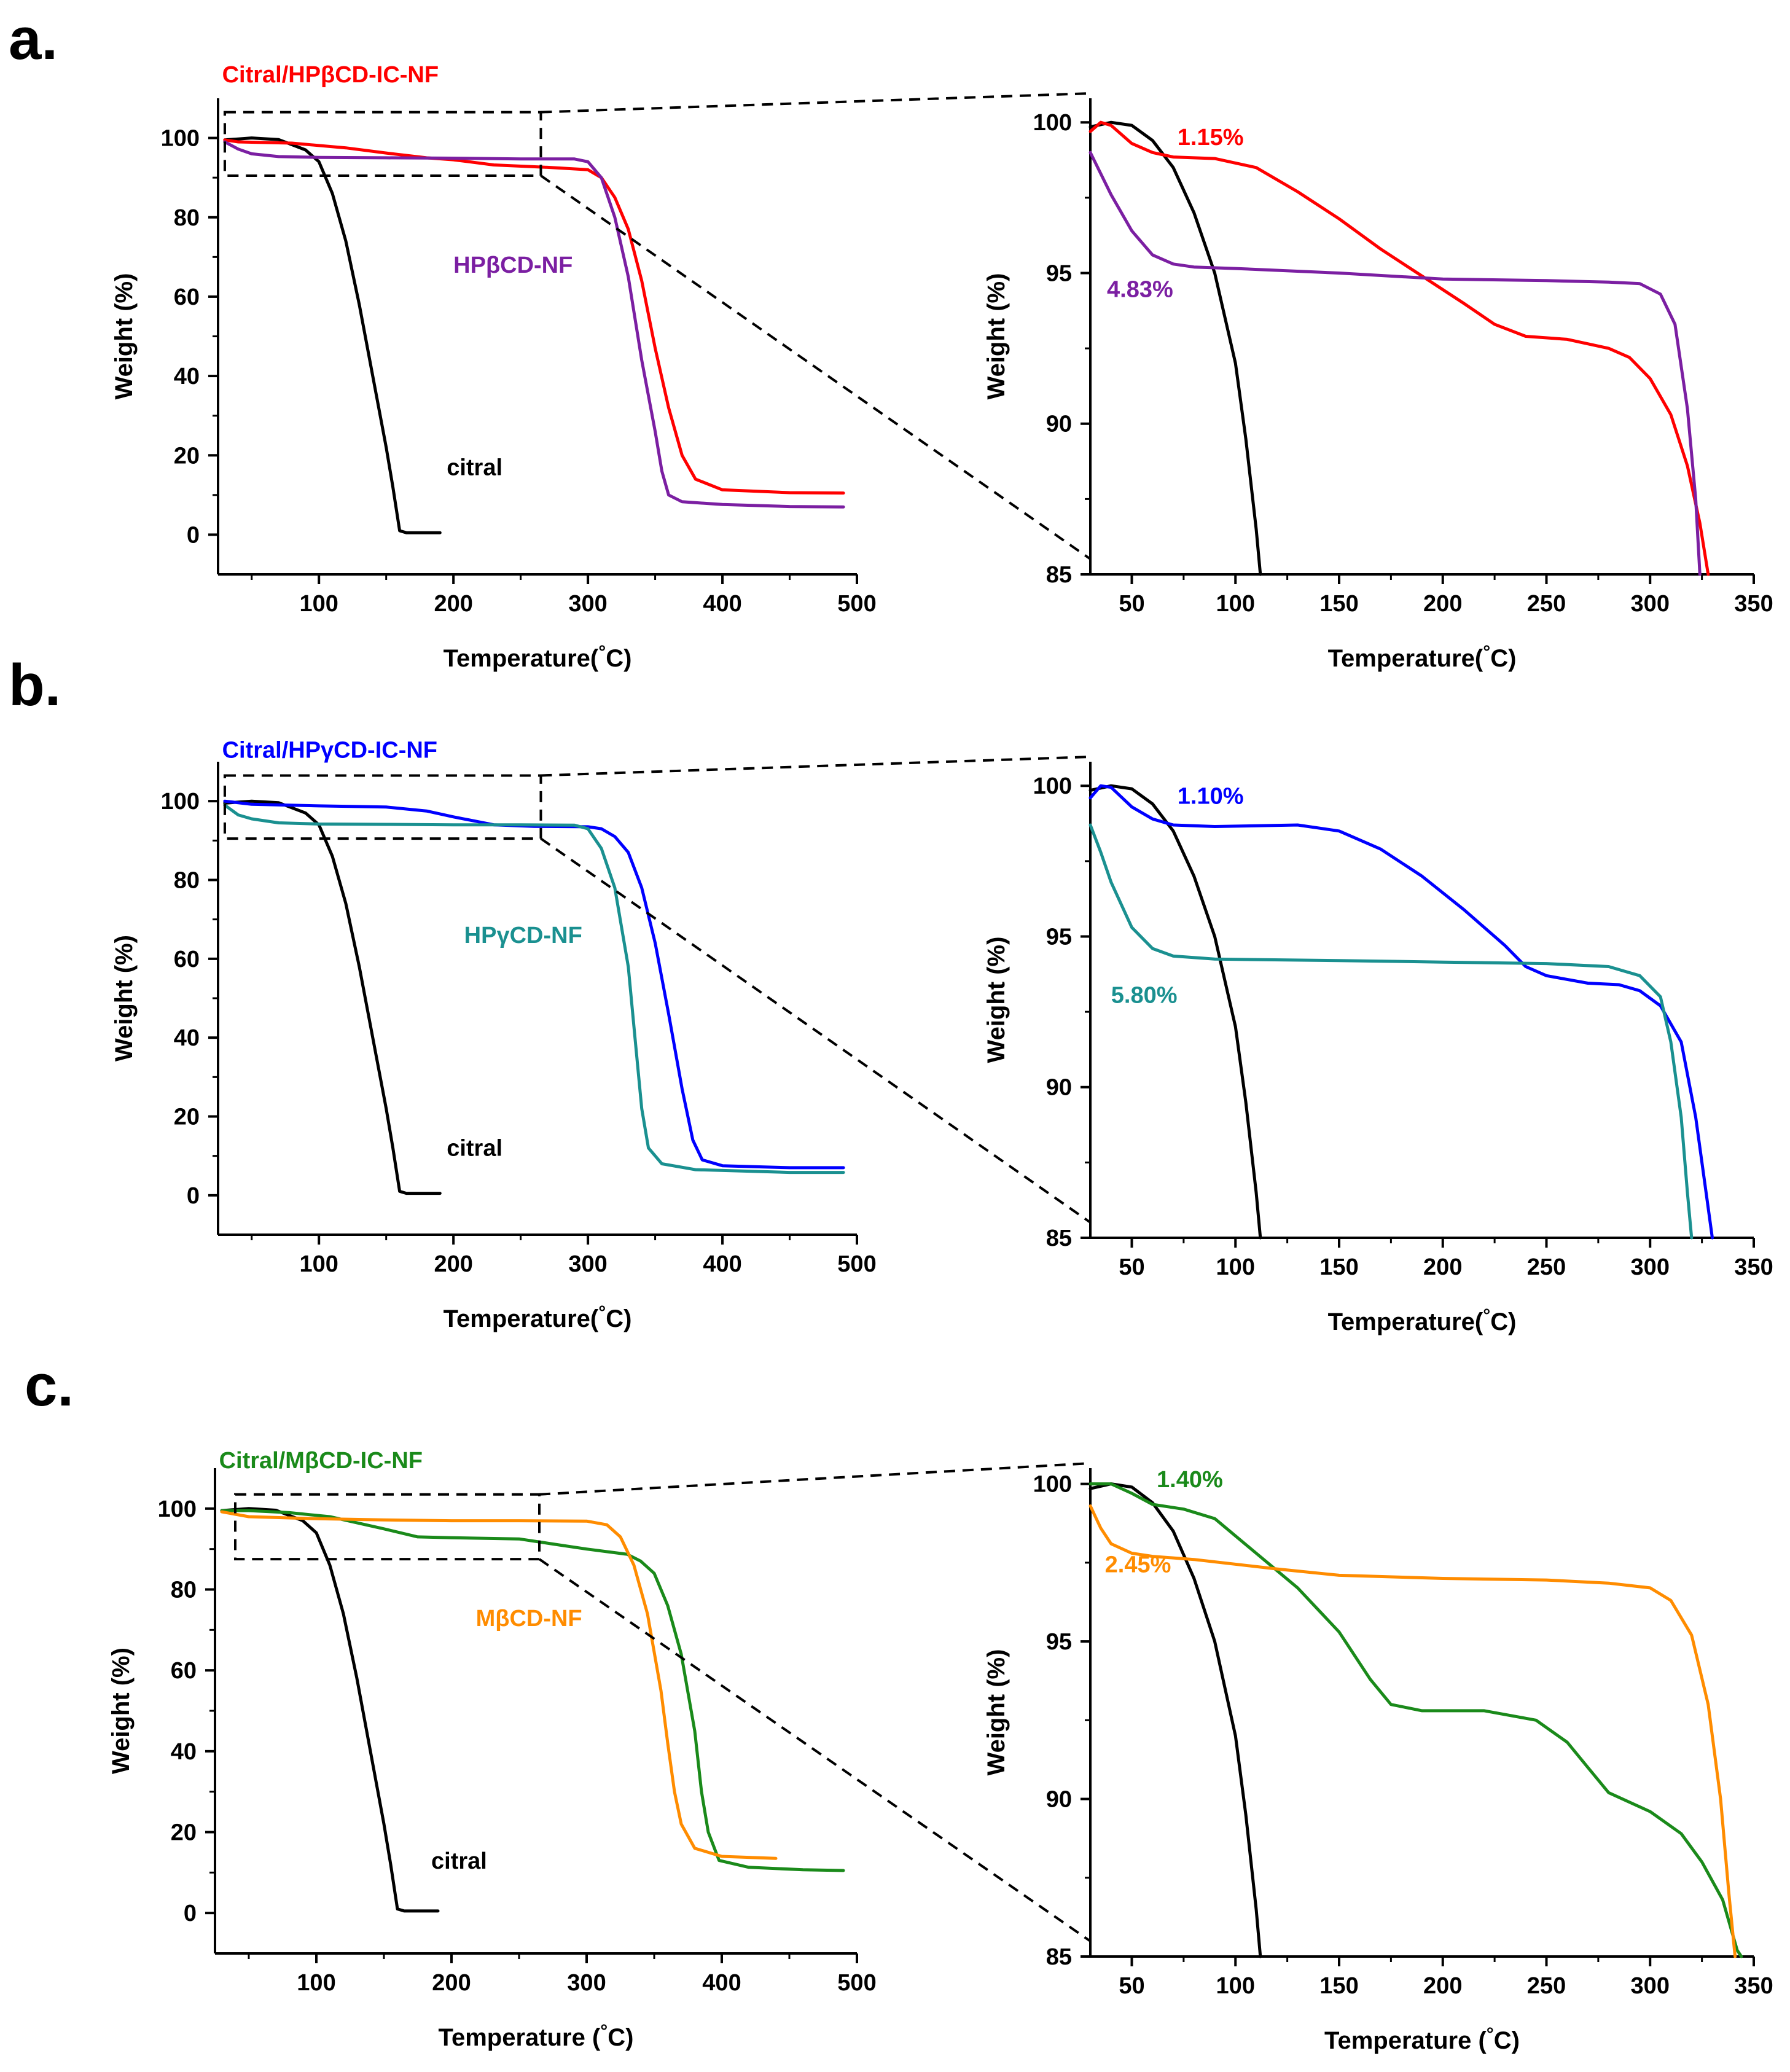 Image resolution: width=1790 pixels, height=2072 pixels. I want to click on panel-label-b: b., so click(35, 685).